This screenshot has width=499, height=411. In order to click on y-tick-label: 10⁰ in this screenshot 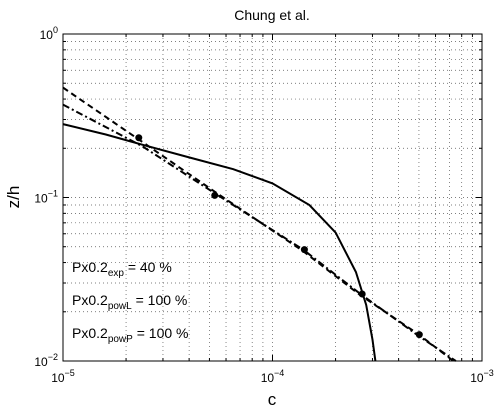, I will do `click(49, 33)`.